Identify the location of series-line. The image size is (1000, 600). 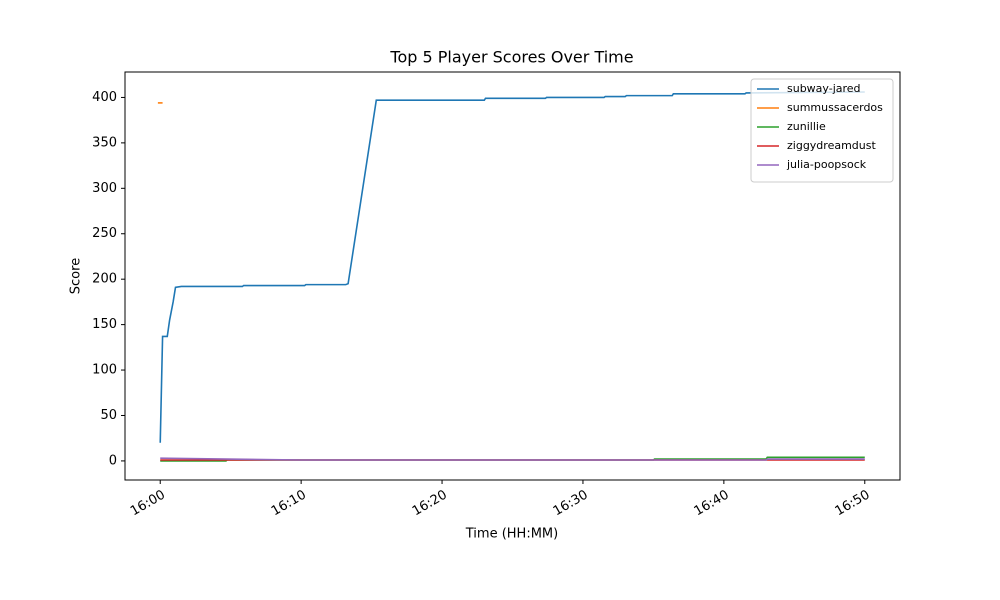
(512, 459).